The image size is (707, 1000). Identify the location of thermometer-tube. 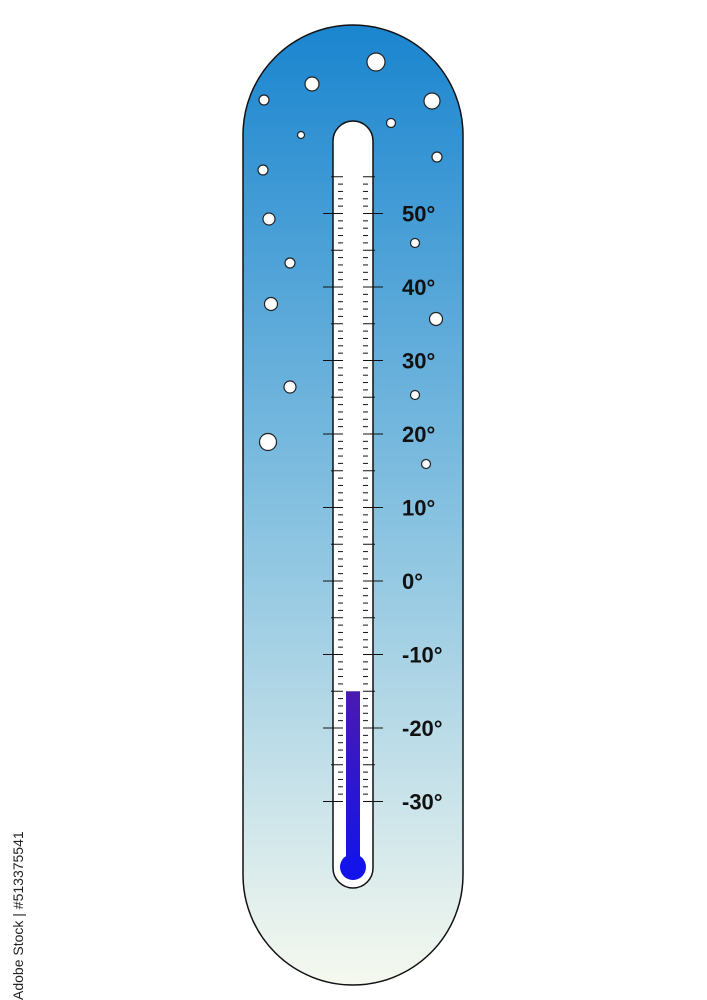
(353, 504).